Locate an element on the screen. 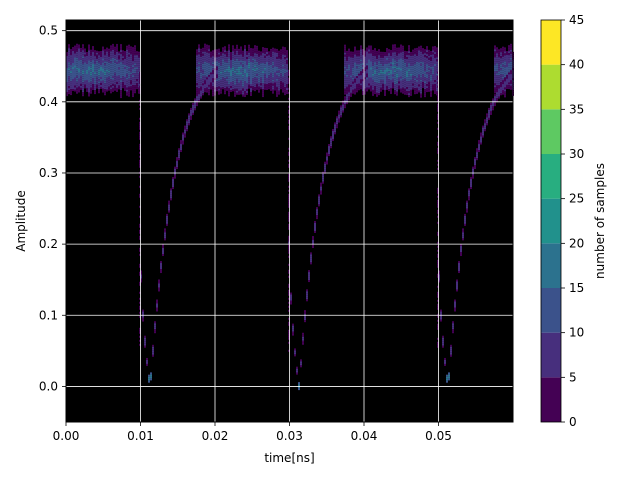 This screenshot has width=640, height=484. x-tick-label: 0.00 is located at coordinates (66, 436).